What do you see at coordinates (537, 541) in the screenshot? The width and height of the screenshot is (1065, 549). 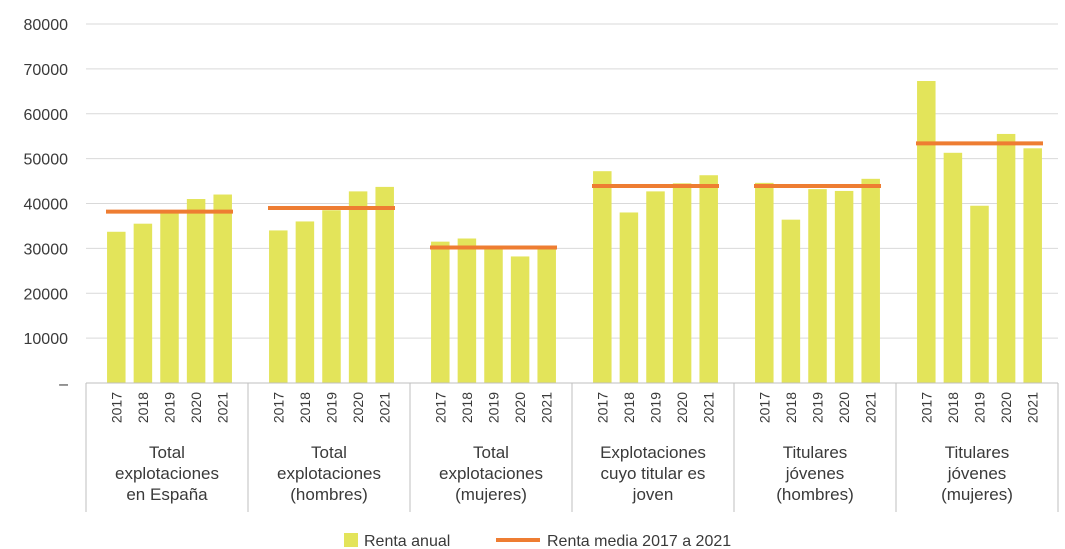 I see `legend: Renta anual Renta media 2017 a 2021` at bounding box center [537, 541].